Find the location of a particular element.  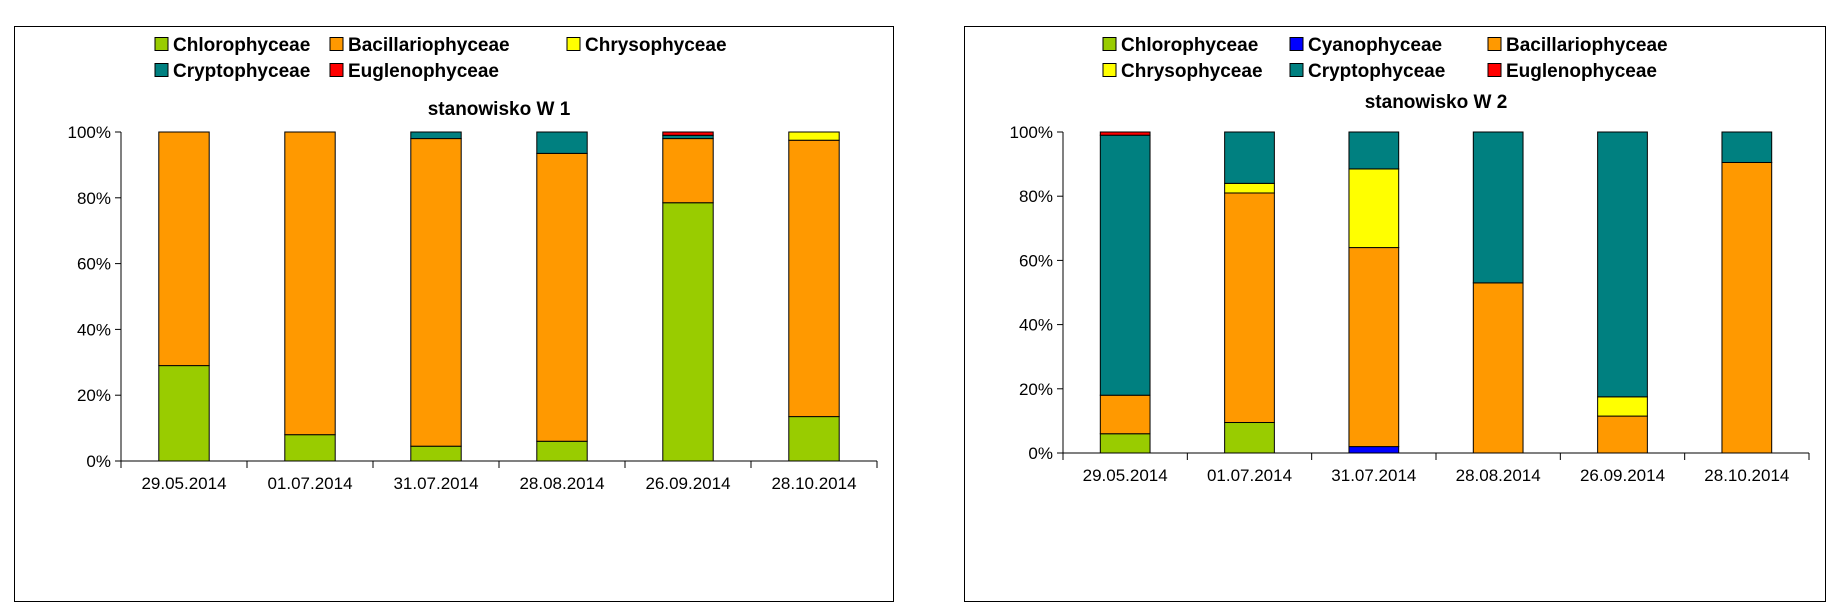

w2-x-tick-label-1: 01.07.2014 is located at coordinates (1249, 475).